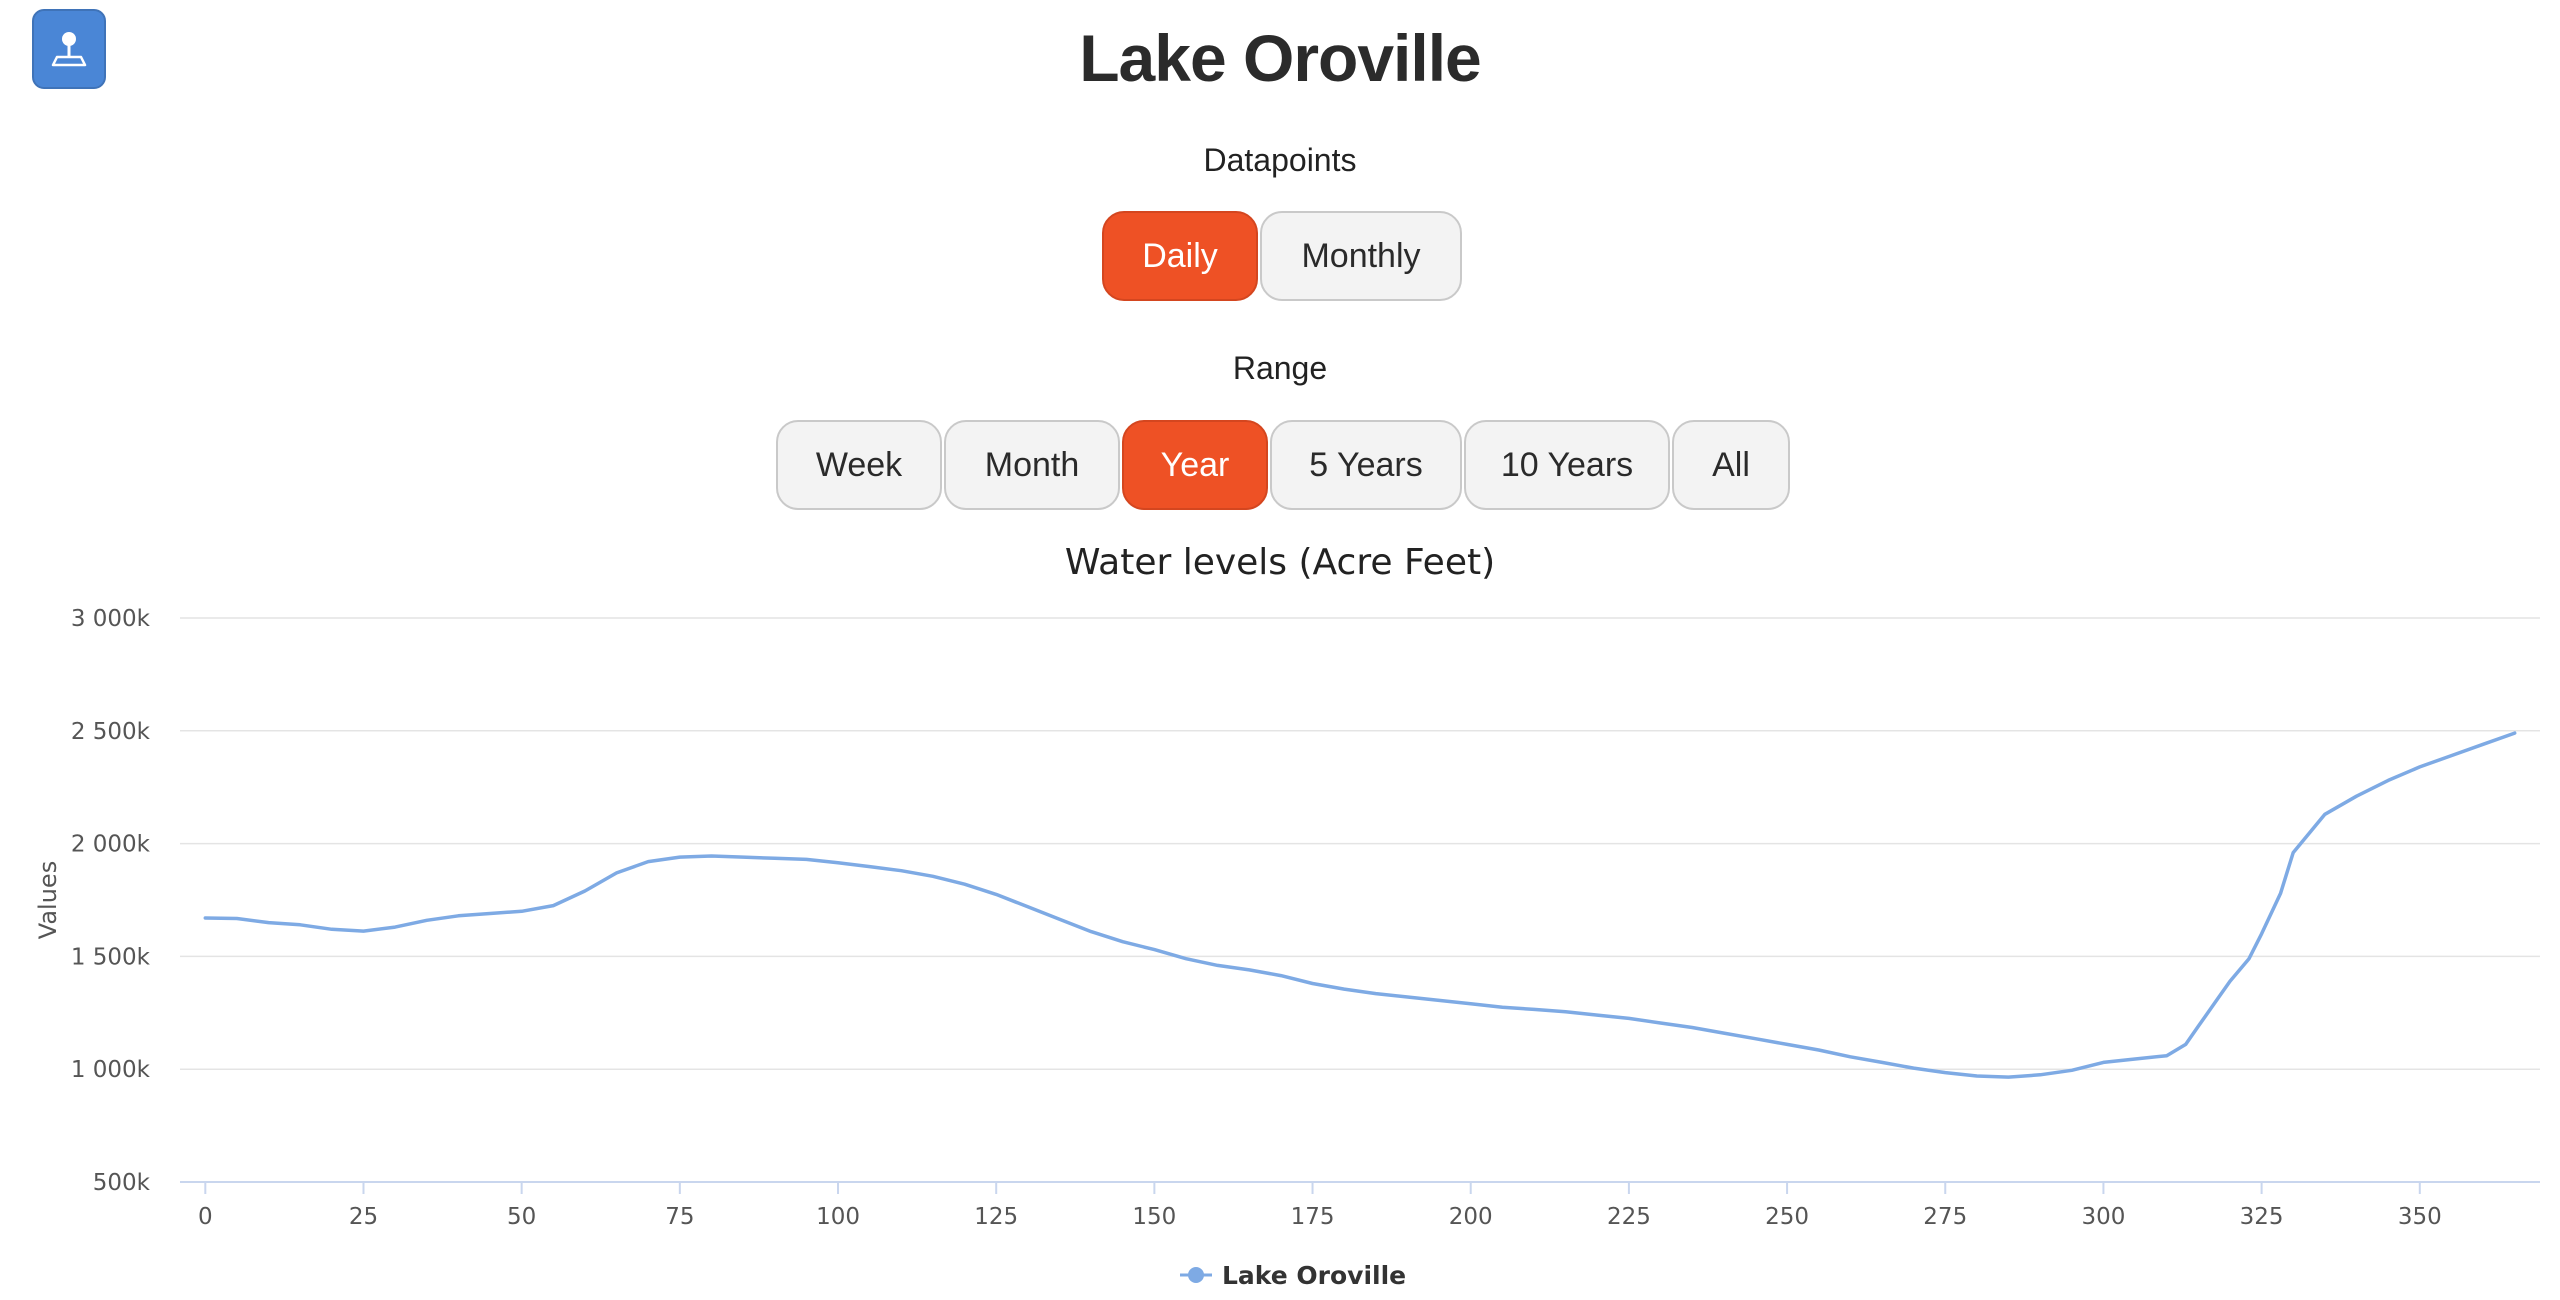  Describe the element at coordinates (205, 1217) in the screenshot. I see `x-tick-label-0: 0` at that location.